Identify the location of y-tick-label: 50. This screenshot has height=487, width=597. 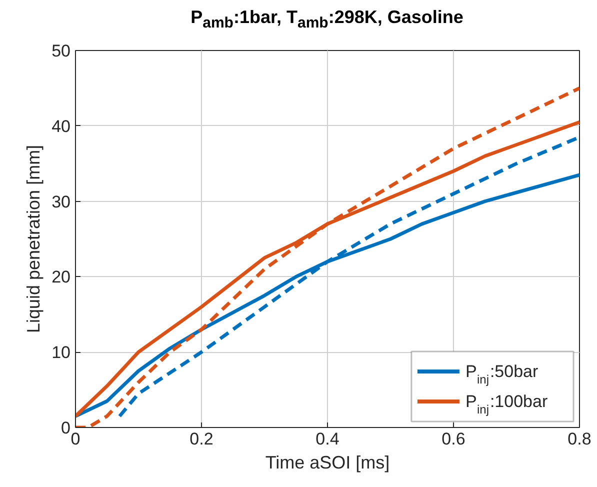
(61, 51).